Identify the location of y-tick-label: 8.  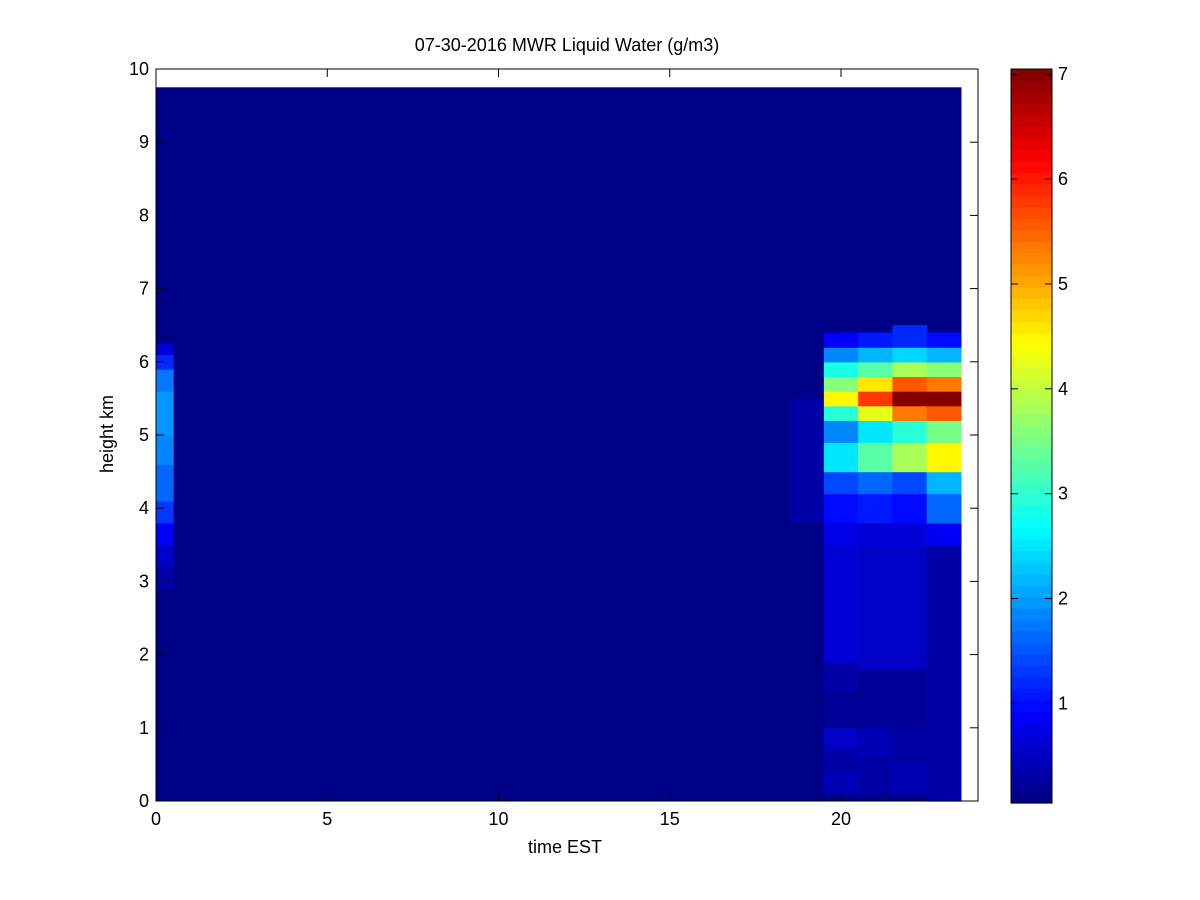
(144, 215).